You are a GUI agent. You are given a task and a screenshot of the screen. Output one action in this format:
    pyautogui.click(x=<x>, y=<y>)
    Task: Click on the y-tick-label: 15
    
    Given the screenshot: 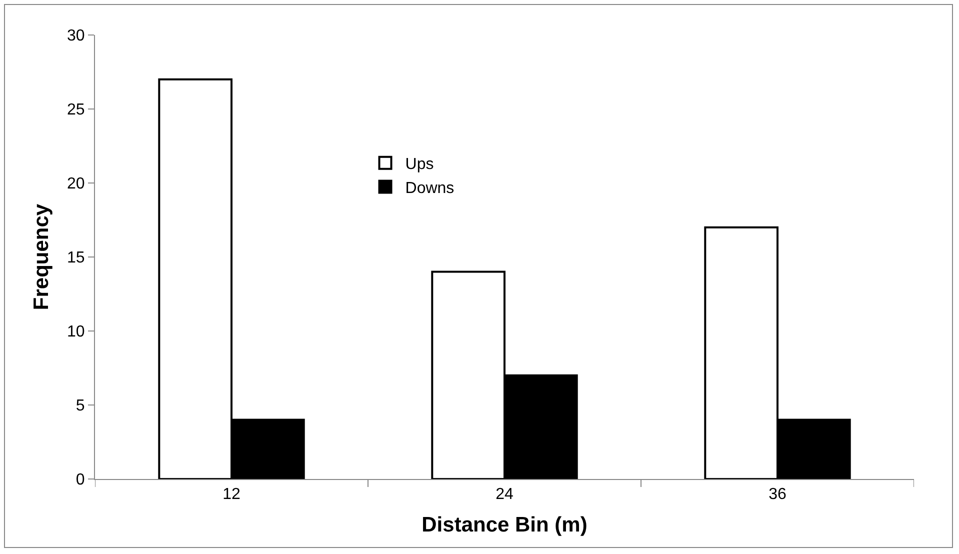 What is the action you would take?
    pyautogui.click(x=76, y=258)
    